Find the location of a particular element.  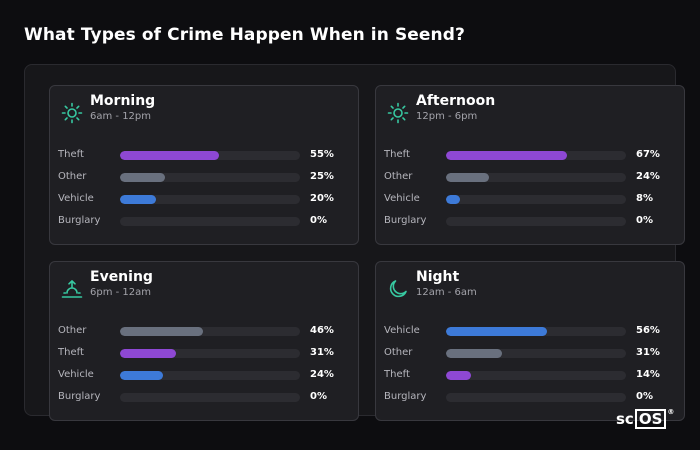

bar-row: Theft 31% is located at coordinates (204, 353).